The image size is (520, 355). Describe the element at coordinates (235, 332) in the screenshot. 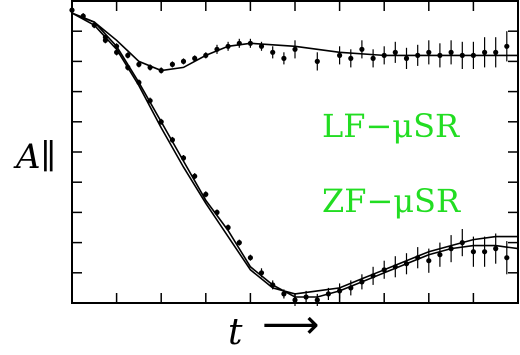

I see `x-axis-title: t` at that location.